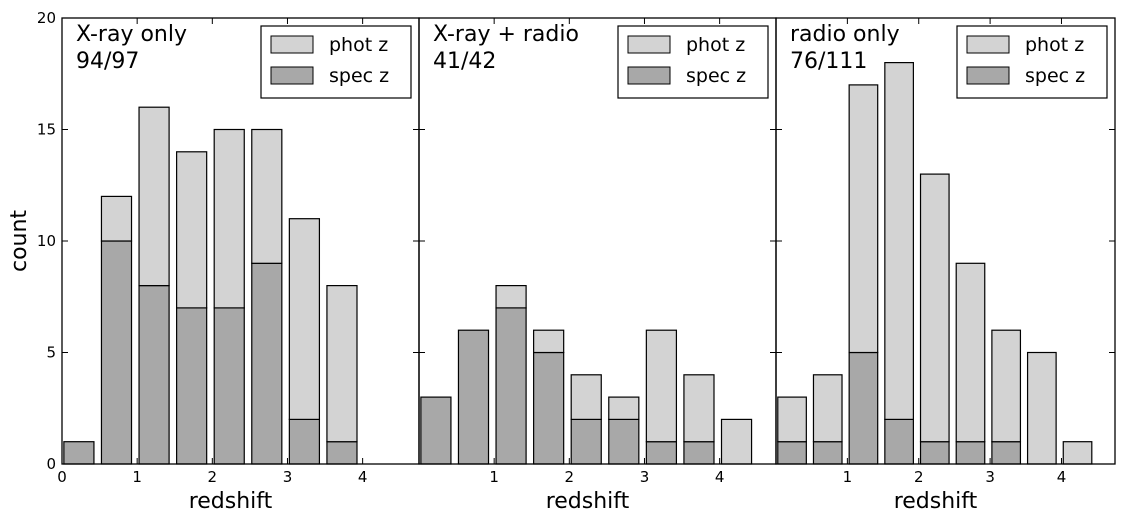 The image size is (1124, 514). I want to click on y-tick-label: 0, so click(51, 464).